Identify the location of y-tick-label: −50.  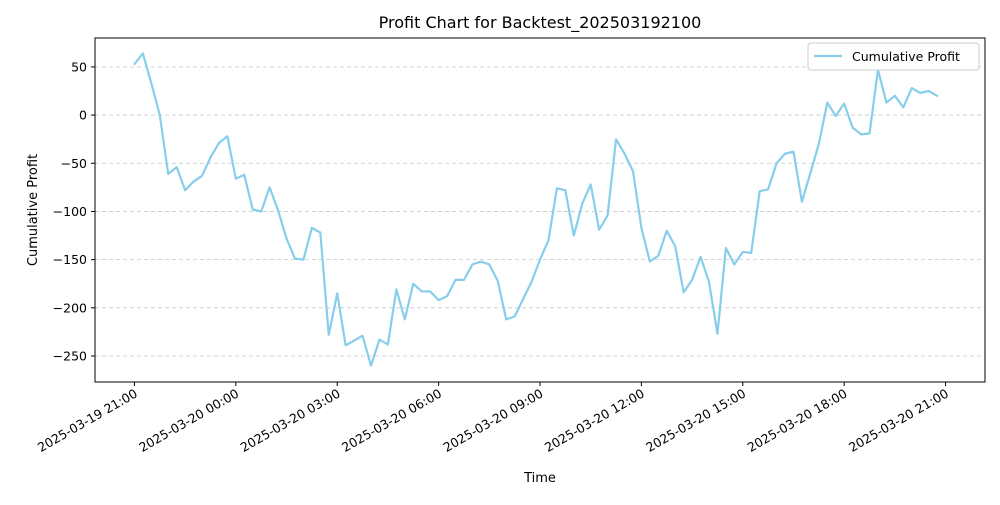
(74, 163).